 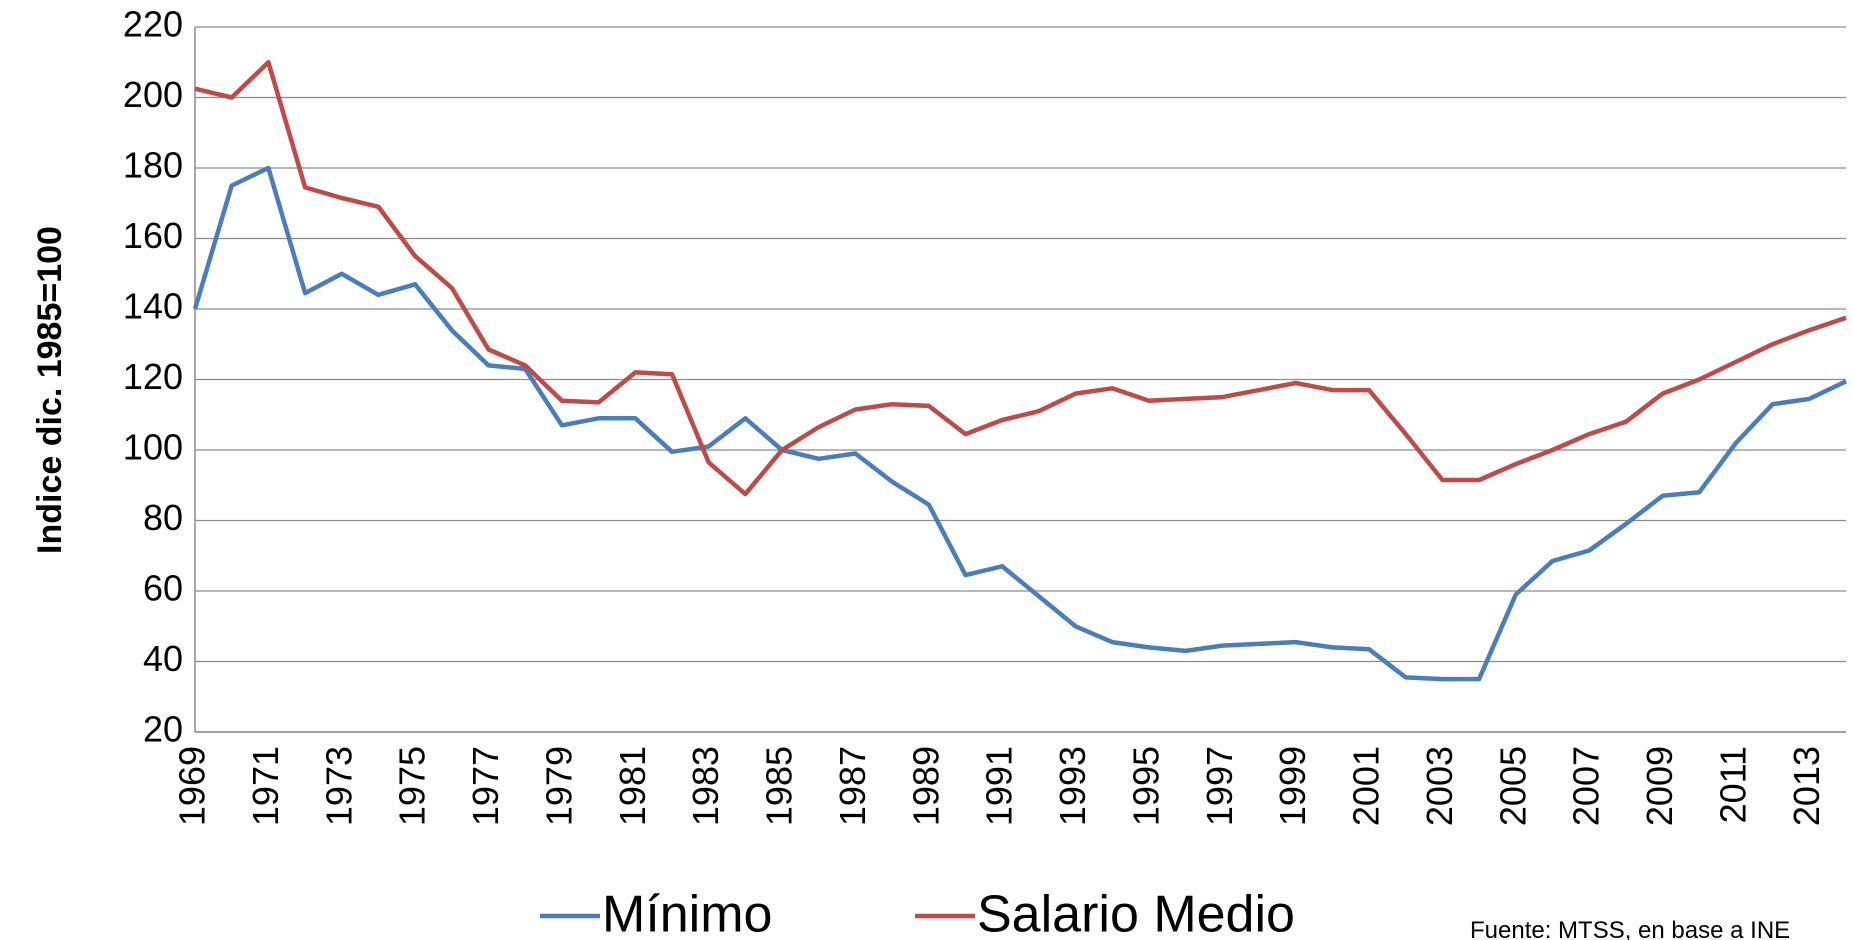 I want to click on x-tick-label: 1977, so click(x=485, y=786).